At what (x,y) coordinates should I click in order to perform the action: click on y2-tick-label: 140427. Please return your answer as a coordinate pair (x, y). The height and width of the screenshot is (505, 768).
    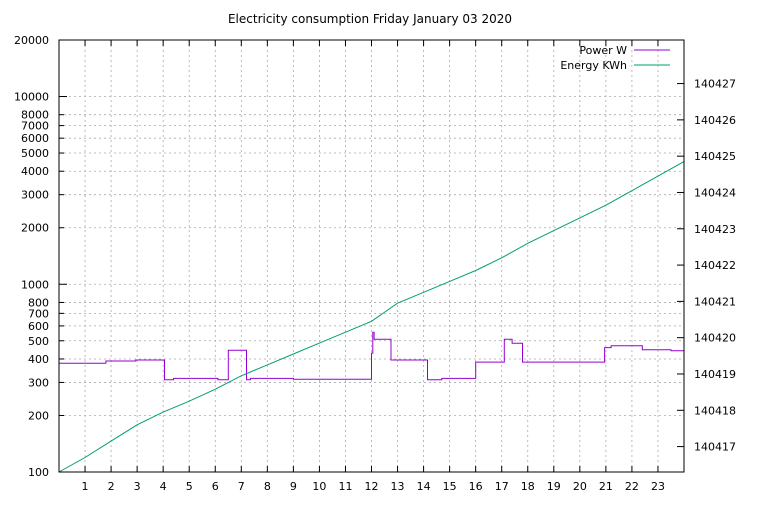
    Looking at the image, I should click on (715, 84).